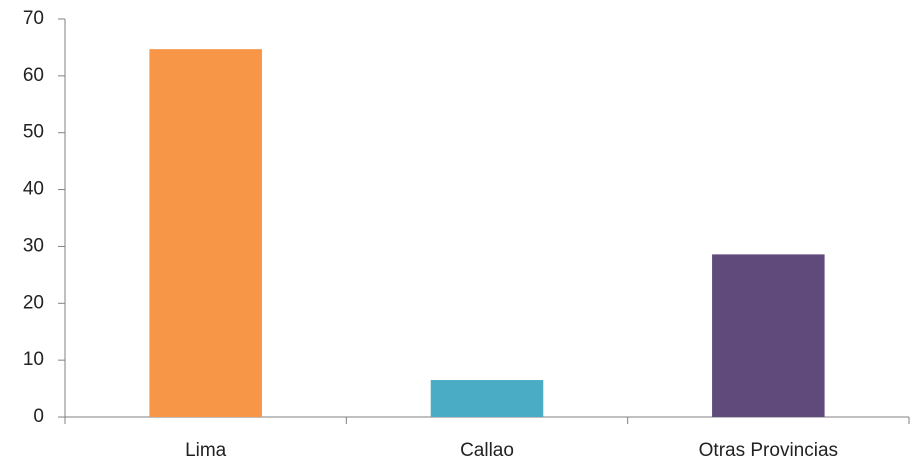 The image size is (917, 464). What do you see at coordinates (33, 189) in the screenshot?
I see `y-tick-label: 40` at bounding box center [33, 189].